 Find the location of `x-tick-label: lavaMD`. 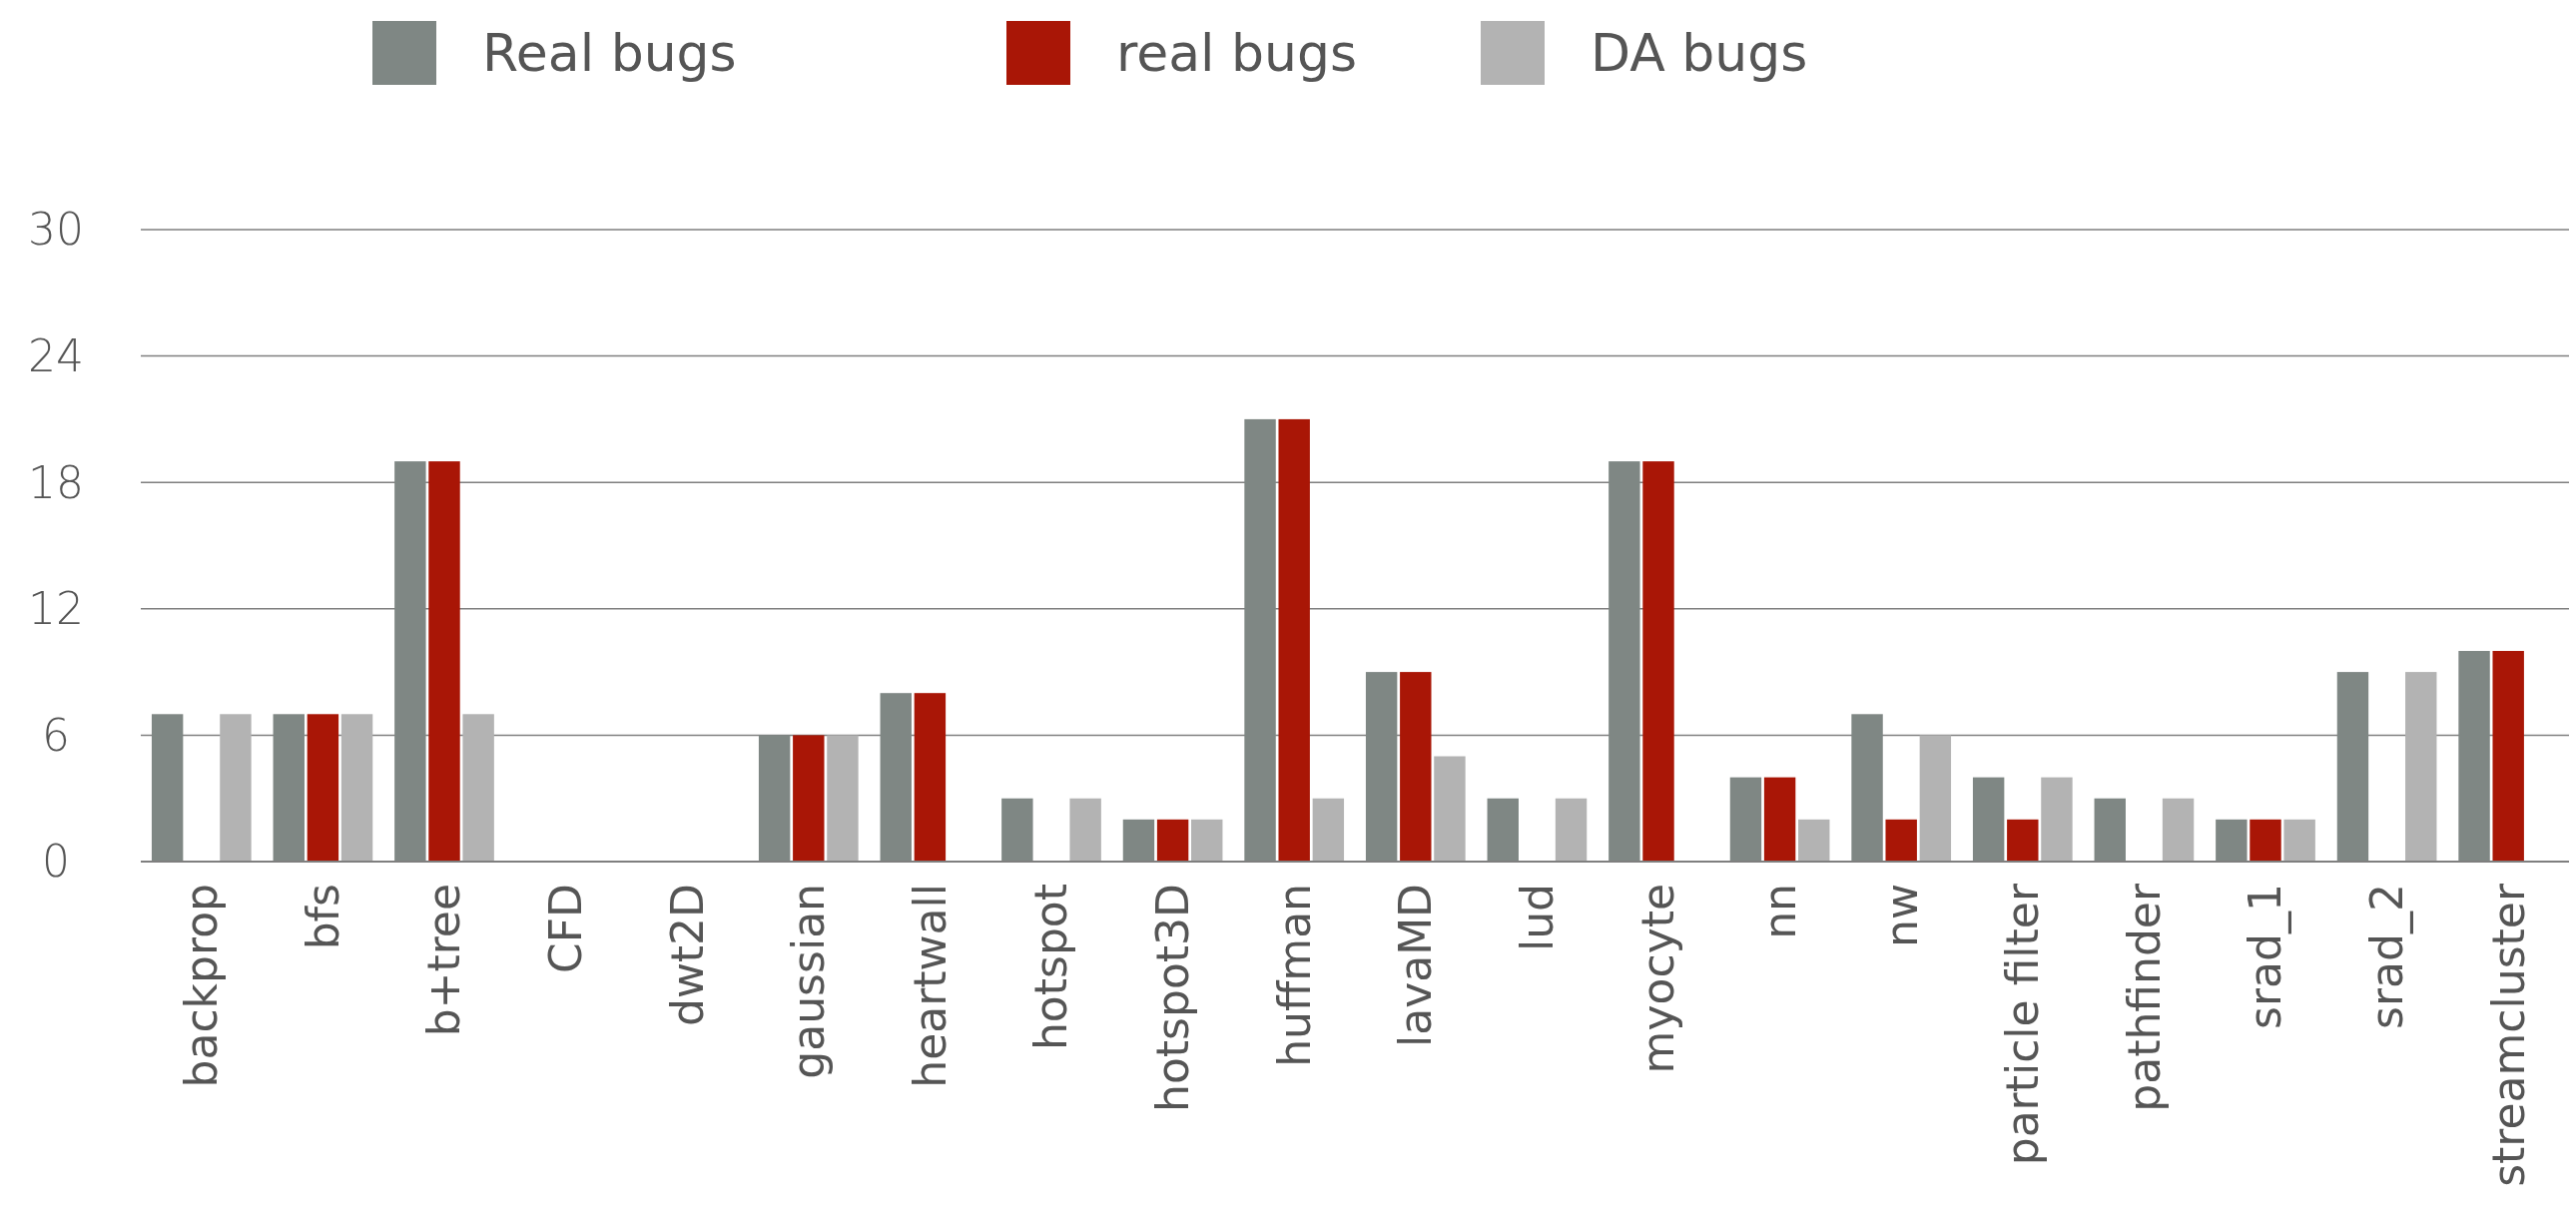

x-tick-label: lavaMD is located at coordinates (1416, 966).